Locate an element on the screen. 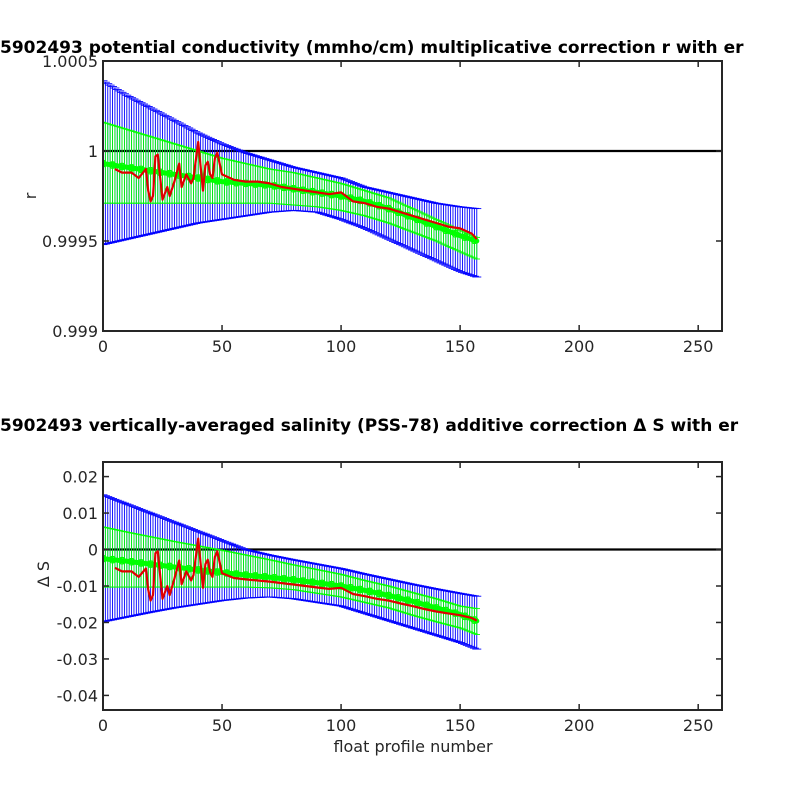 The width and height of the screenshot is (800, 800). x-axis-label: float profile number is located at coordinates (413, 746).